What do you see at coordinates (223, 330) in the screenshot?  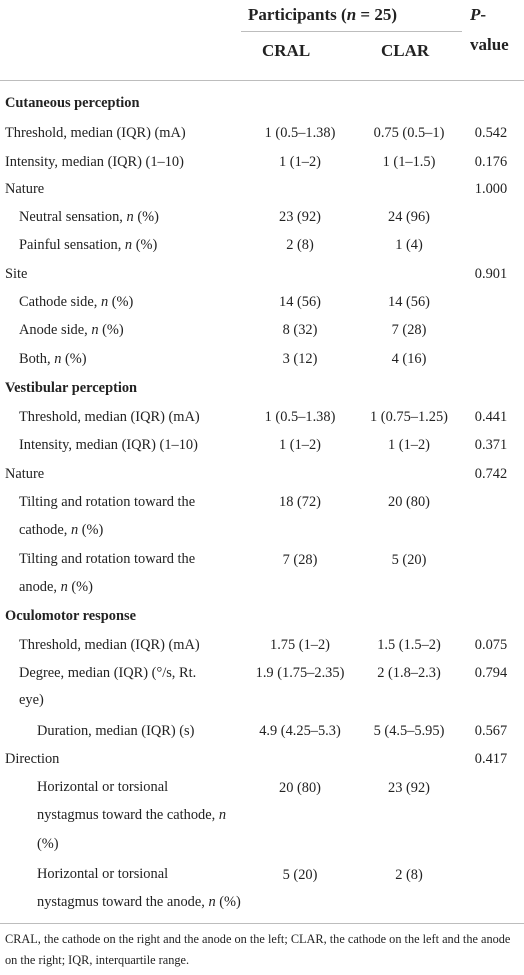 I see `table-row: Anode side, n (%) 8 (32) 7 (28)` at bounding box center [223, 330].